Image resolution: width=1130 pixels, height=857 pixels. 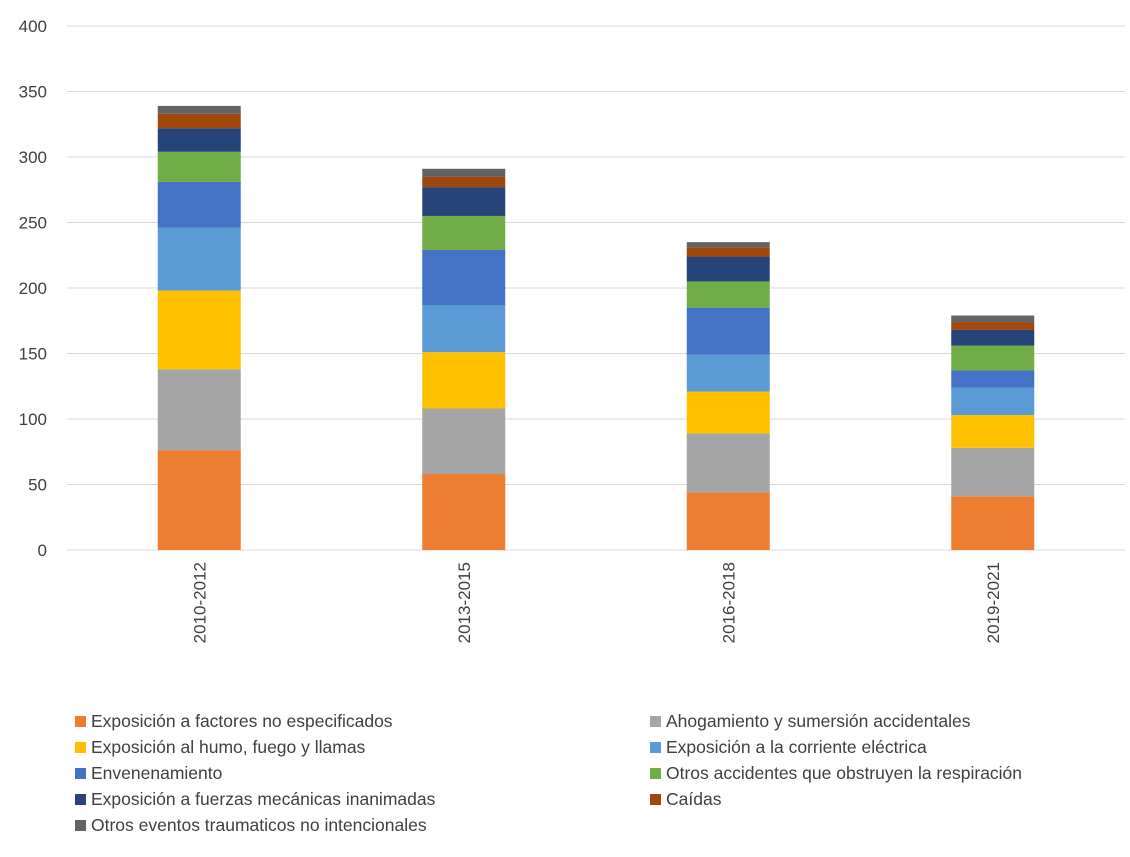 I want to click on legend-label: Exposición al humo, fuego y llamas, so click(x=228, y=746).